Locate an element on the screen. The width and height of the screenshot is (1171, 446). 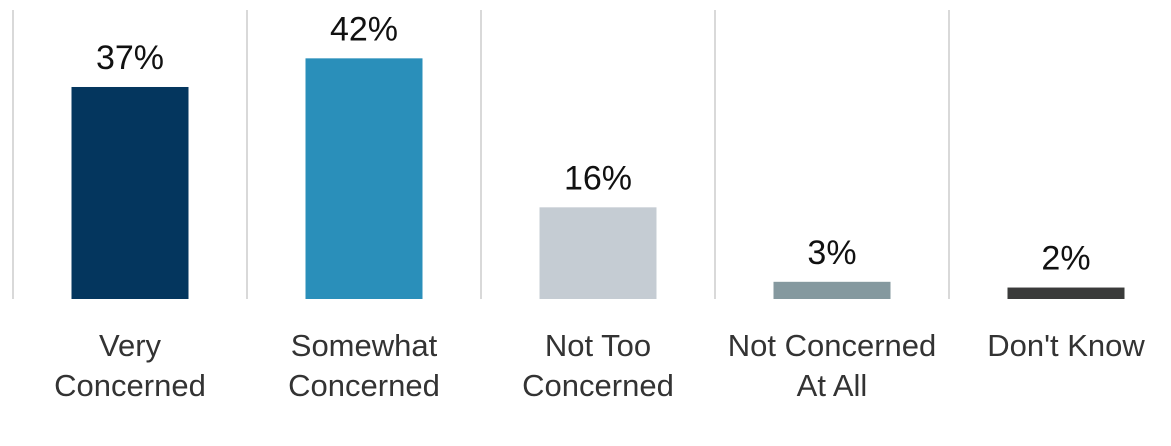
category-label-3: Not Concerned At All is located at coordinates (832, 365).